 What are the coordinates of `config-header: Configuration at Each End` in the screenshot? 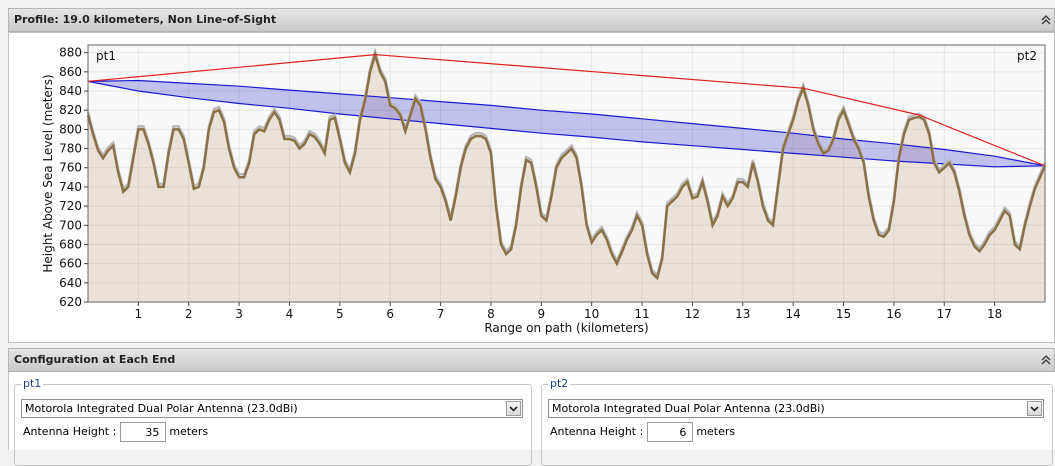 It's located at (531, 360).